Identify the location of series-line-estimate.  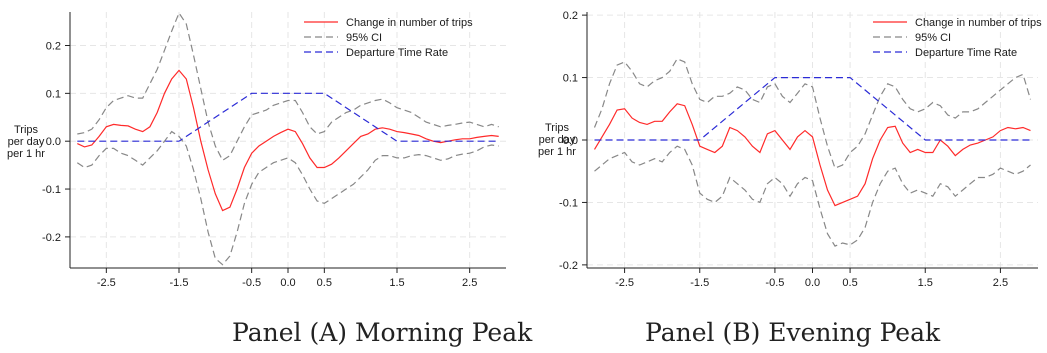
(812, 155).